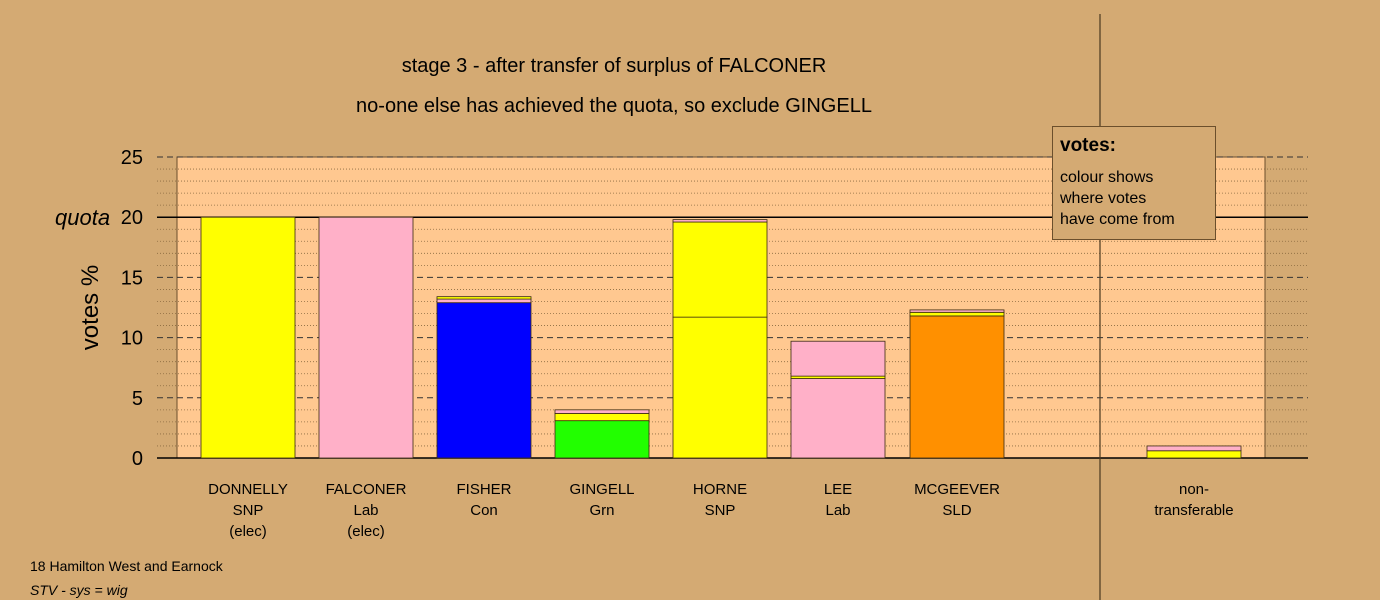 This screenshot has height=600, width=1380. What do you see at coordinates (132, 339) in the screenshot?
I see `y-tick-label: 10` at bounding box center [132, 339].